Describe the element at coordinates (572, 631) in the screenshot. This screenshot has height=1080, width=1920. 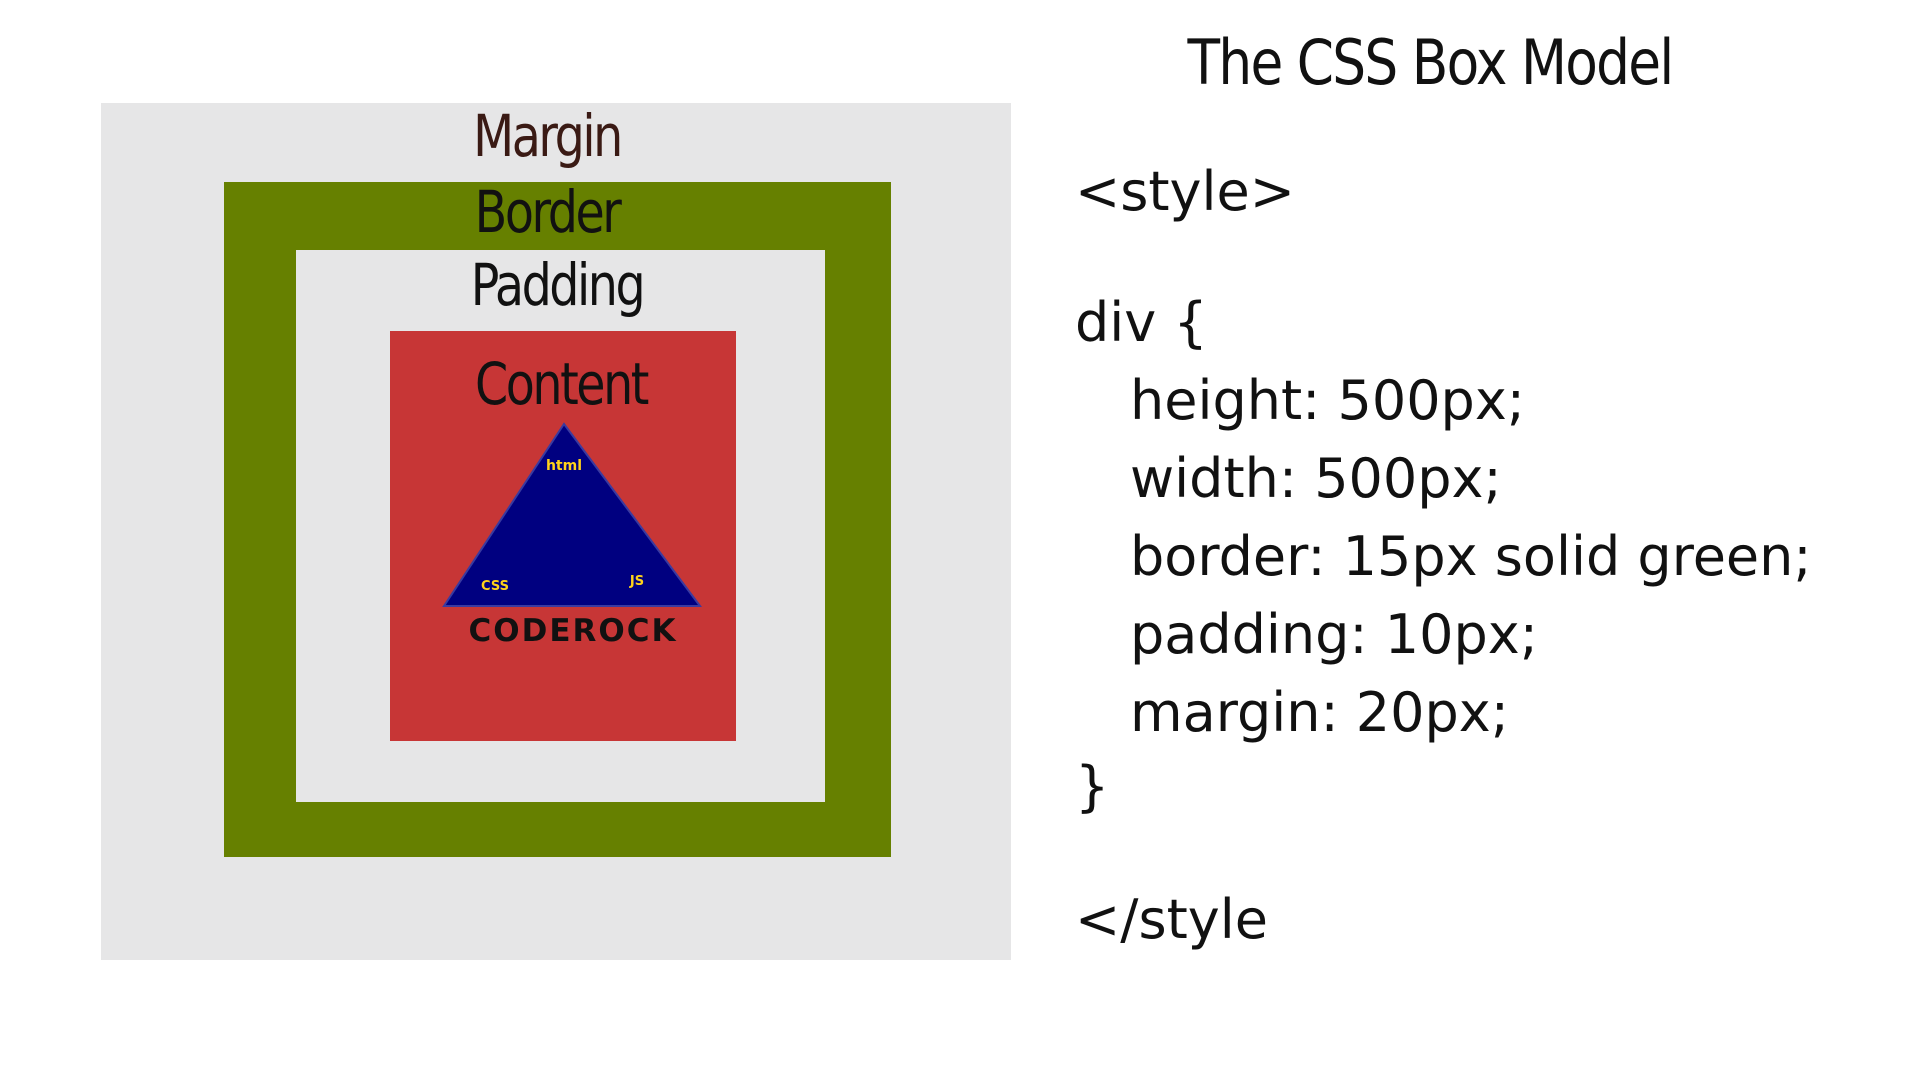
I see `logo-brand-text: CODEROCK` at that location.